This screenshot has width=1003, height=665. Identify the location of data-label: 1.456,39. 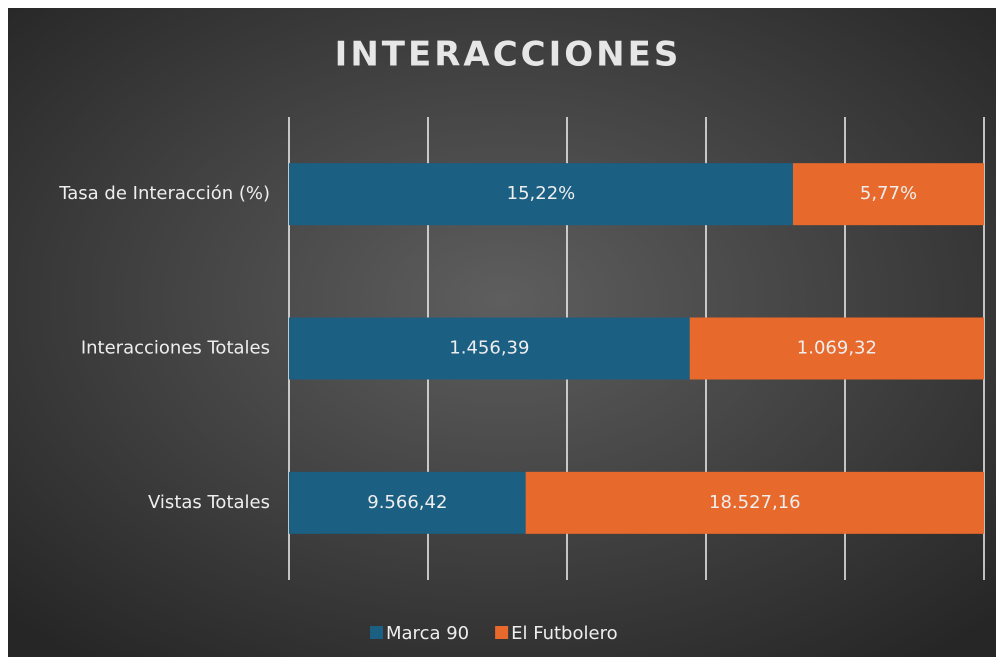
(489, 348).